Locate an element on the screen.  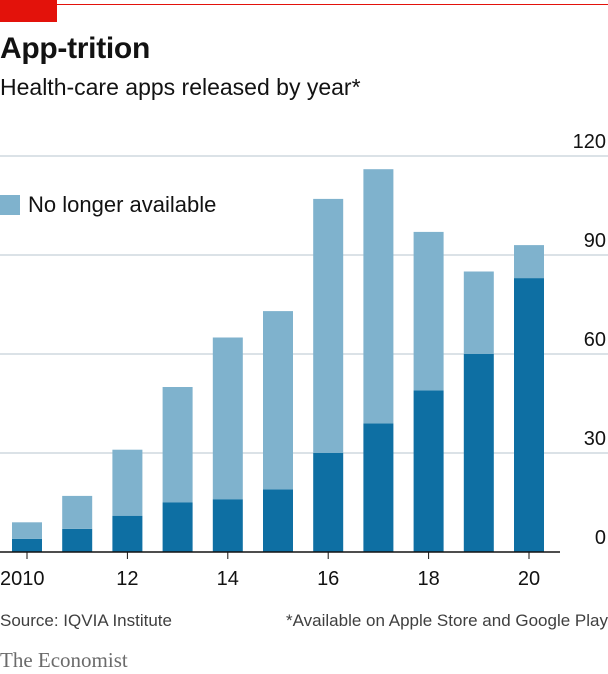
legend-label: No longer available is located at coordinates (122, 204).